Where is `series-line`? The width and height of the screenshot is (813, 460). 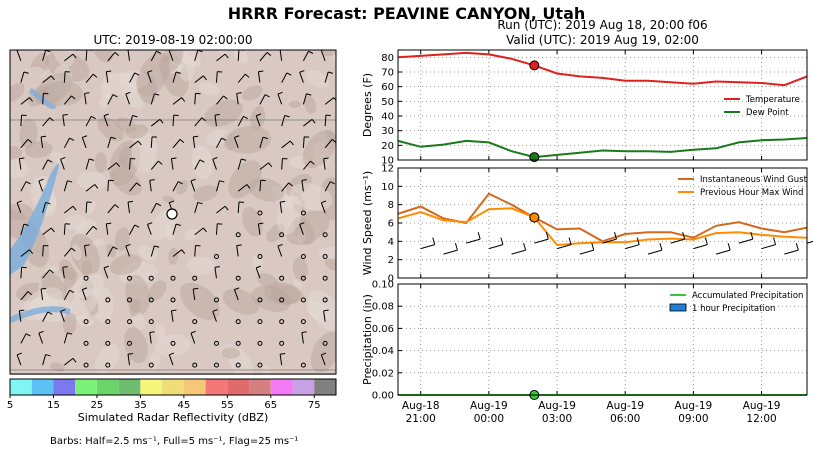
series-line is located at coordinates (602, 217).